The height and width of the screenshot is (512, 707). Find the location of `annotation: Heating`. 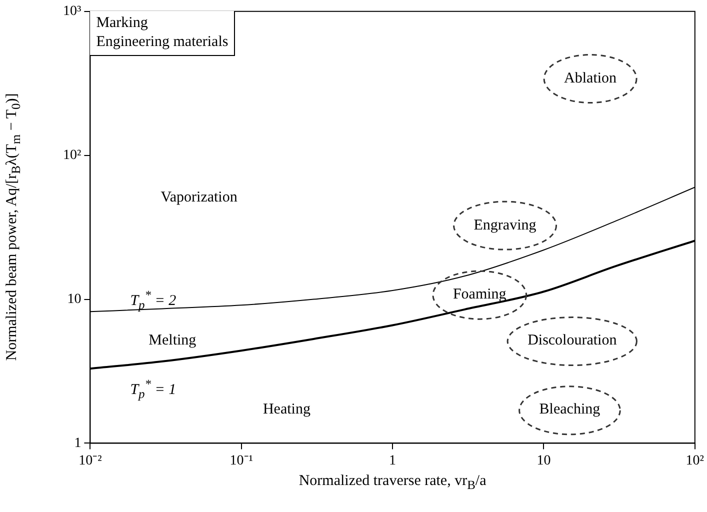

annotation: Heating is located at coordinates (286, 410).